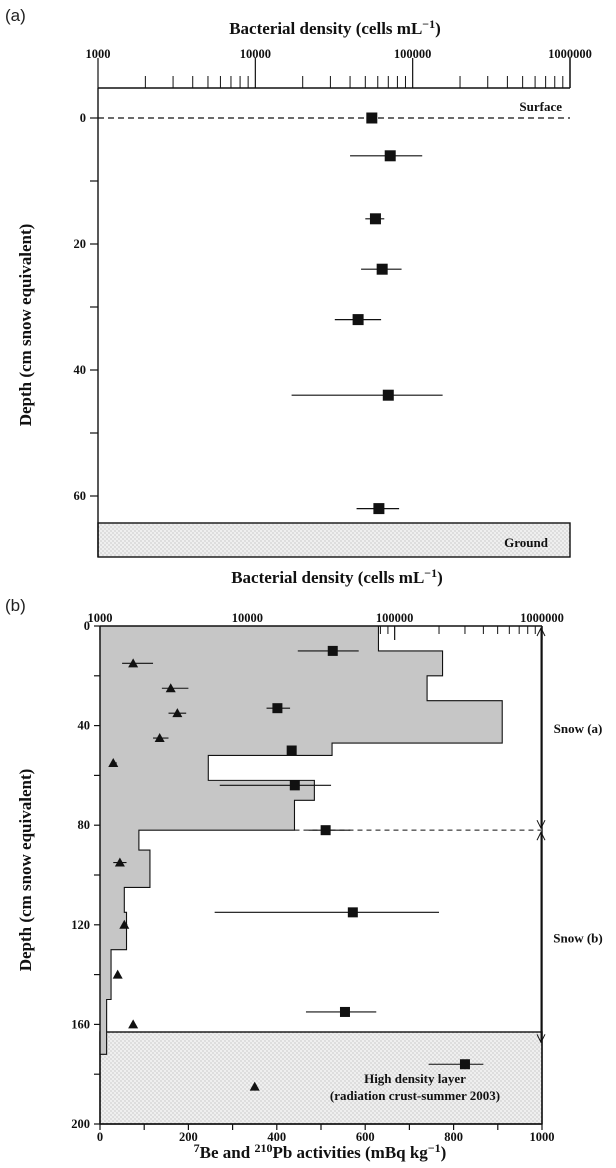  What do you see at coordinates (98, 54) in the screenshot?
I see `panel-a-x-tick-label: 1000` at bounding box center [98, 54].